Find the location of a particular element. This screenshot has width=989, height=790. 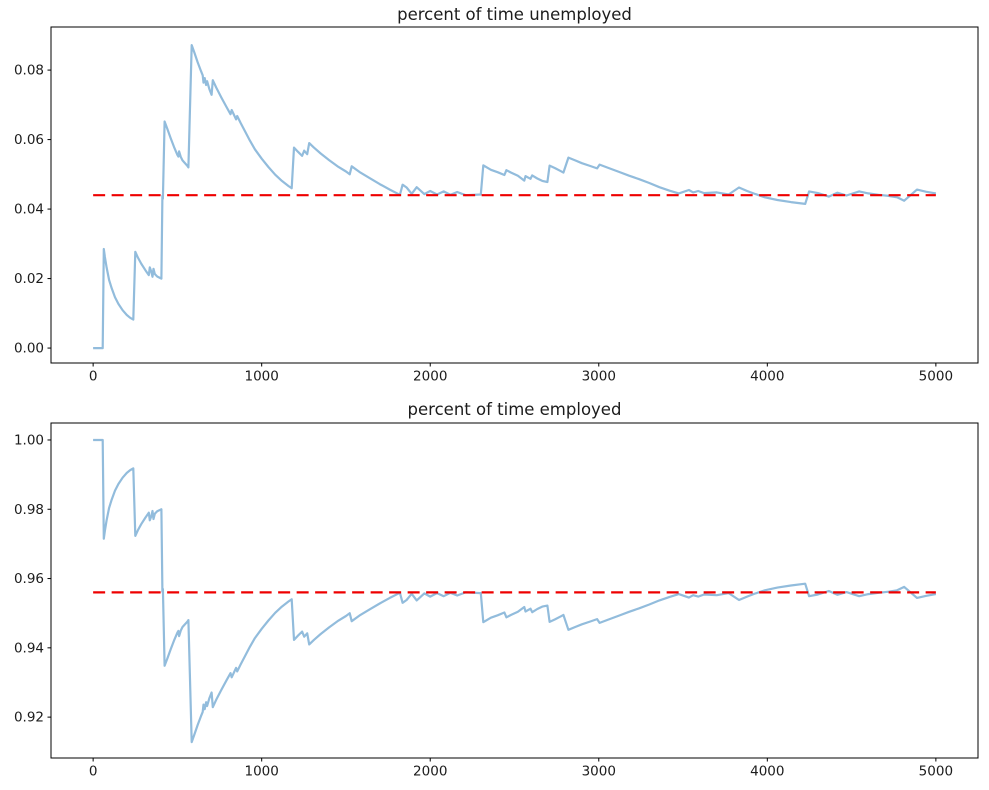

top-chart-title: percent of time unemployed is located at coordinates (514, 14).